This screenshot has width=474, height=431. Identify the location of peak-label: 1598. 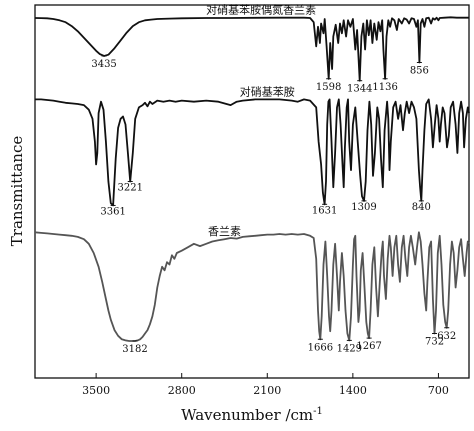
(328, 87).